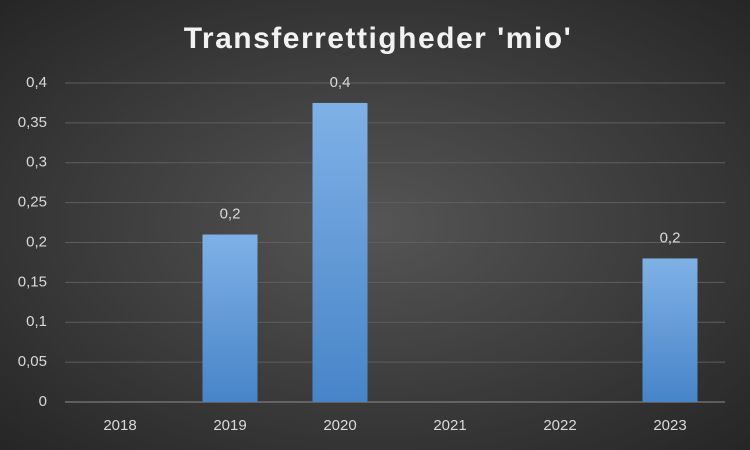  I want to click on x-tick-label: 2022, so click(559, 425).